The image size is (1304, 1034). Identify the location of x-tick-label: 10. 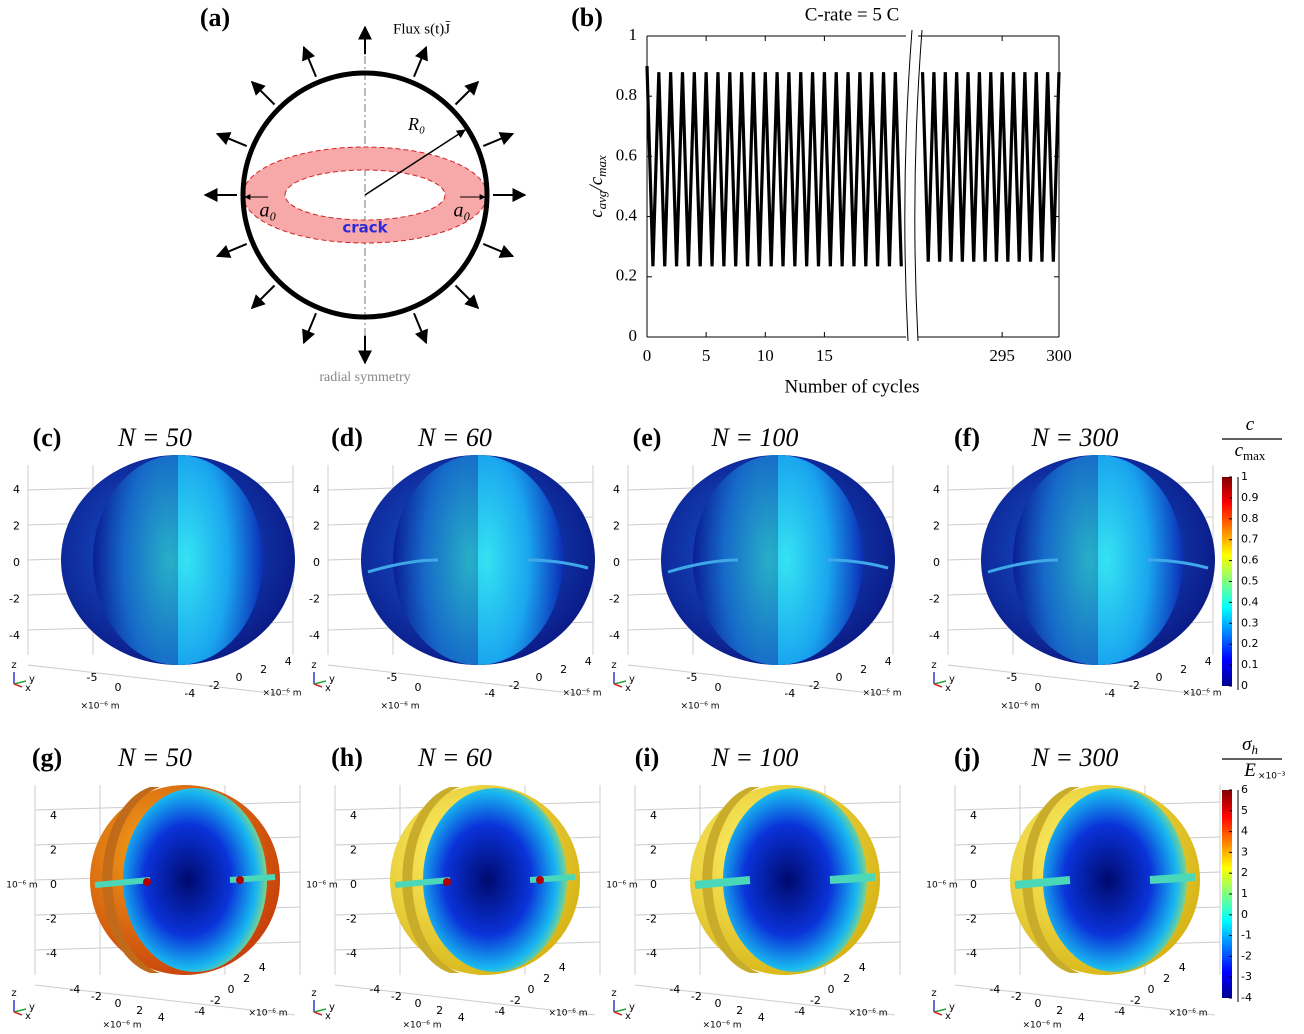
(765, 355).